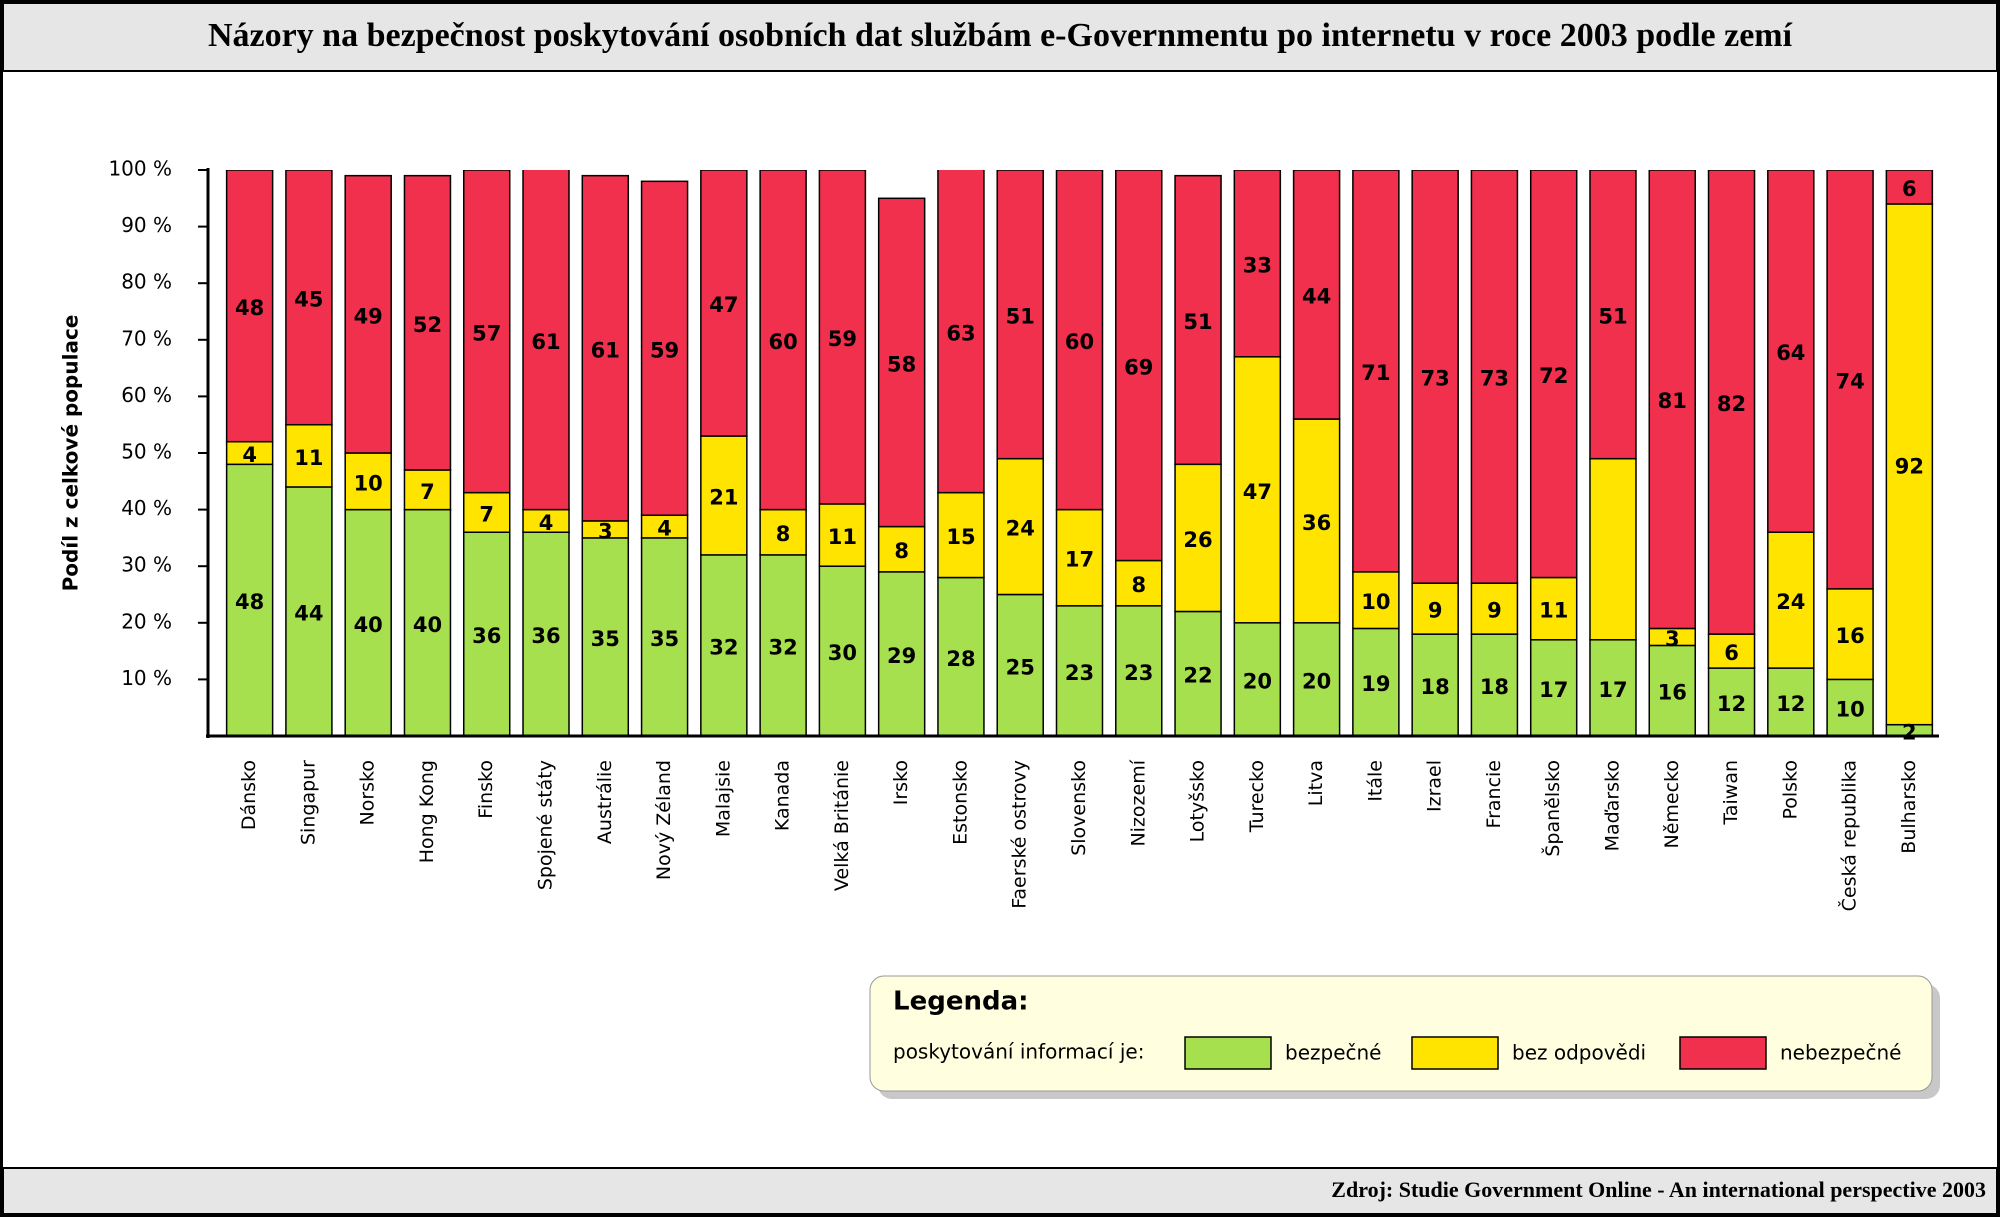 The height and width of the screenshot is (1217, 2000). Describe the element at coordinates (1552, 808) in the screenshot. I see `x-tick-label: Španělsko` at that location.